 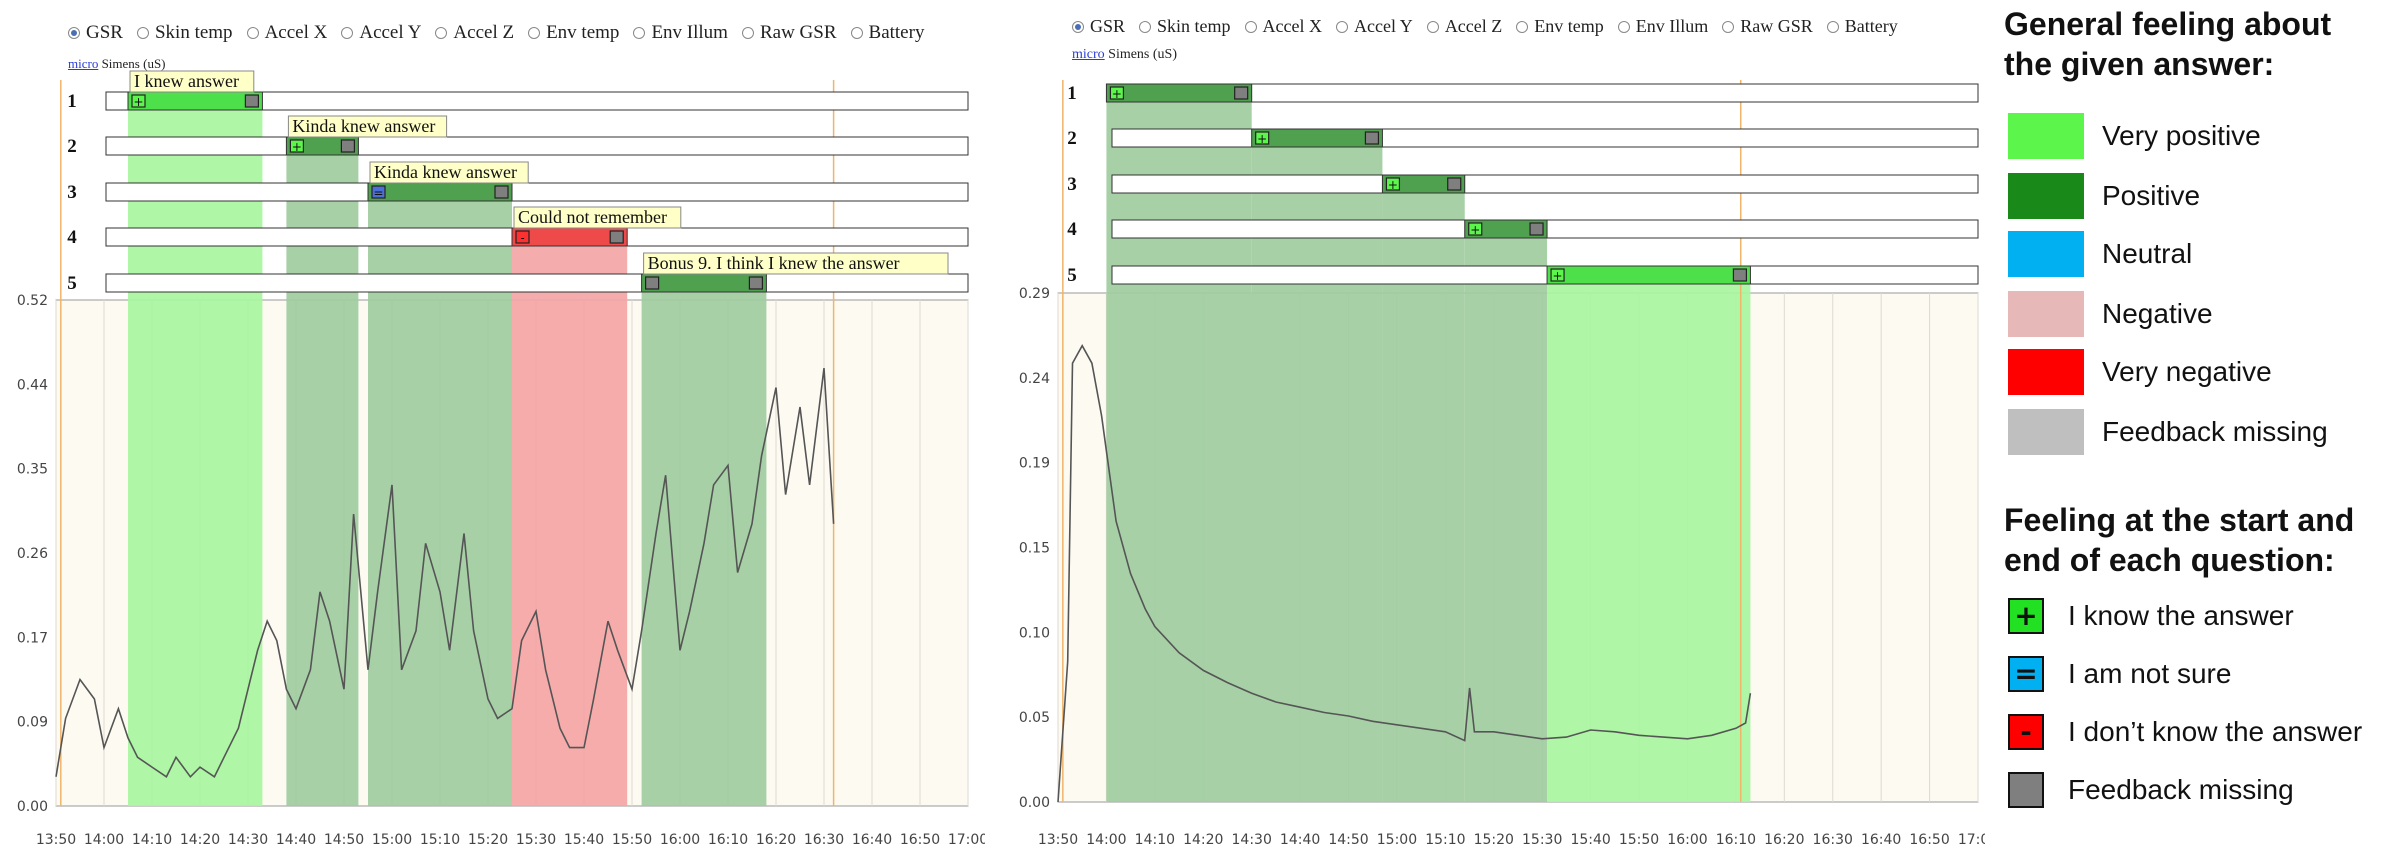 I want to click on question-number: 1, so click(x=72, y=101).